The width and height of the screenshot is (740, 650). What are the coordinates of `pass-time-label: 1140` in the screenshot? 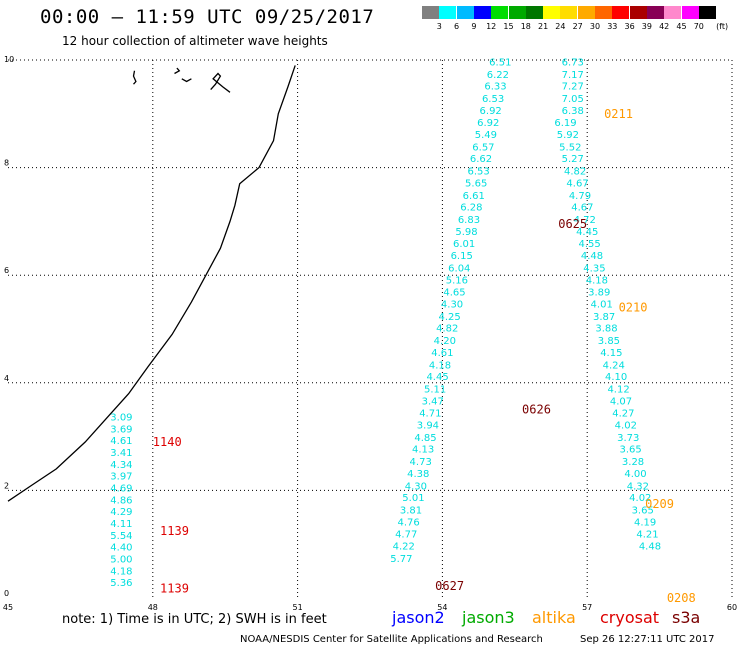 It's located at (167, 442).